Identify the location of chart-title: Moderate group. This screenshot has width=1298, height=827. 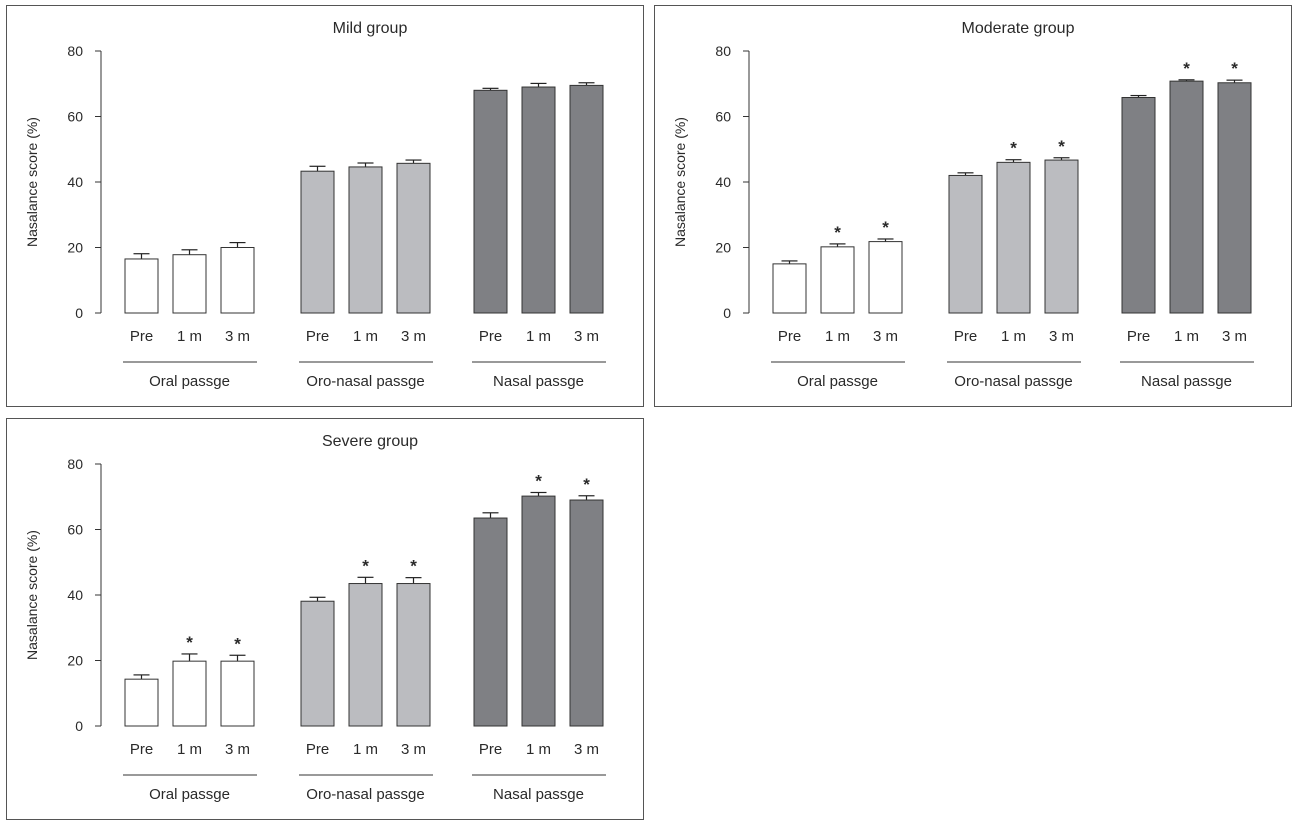
(1018, 28).